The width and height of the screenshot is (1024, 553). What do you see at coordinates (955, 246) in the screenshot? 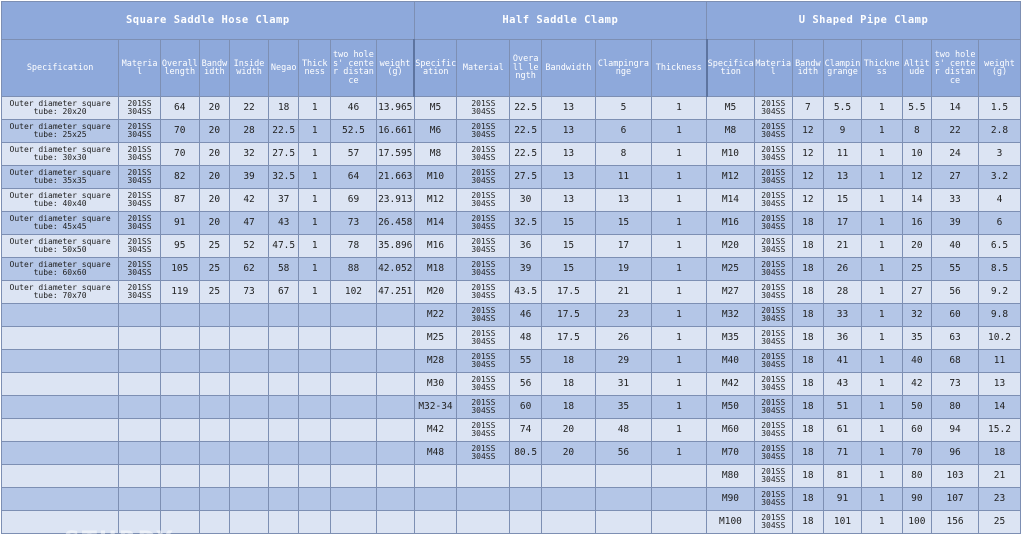
I see `u-value-cell: 40` at bounding box center [955, 246].